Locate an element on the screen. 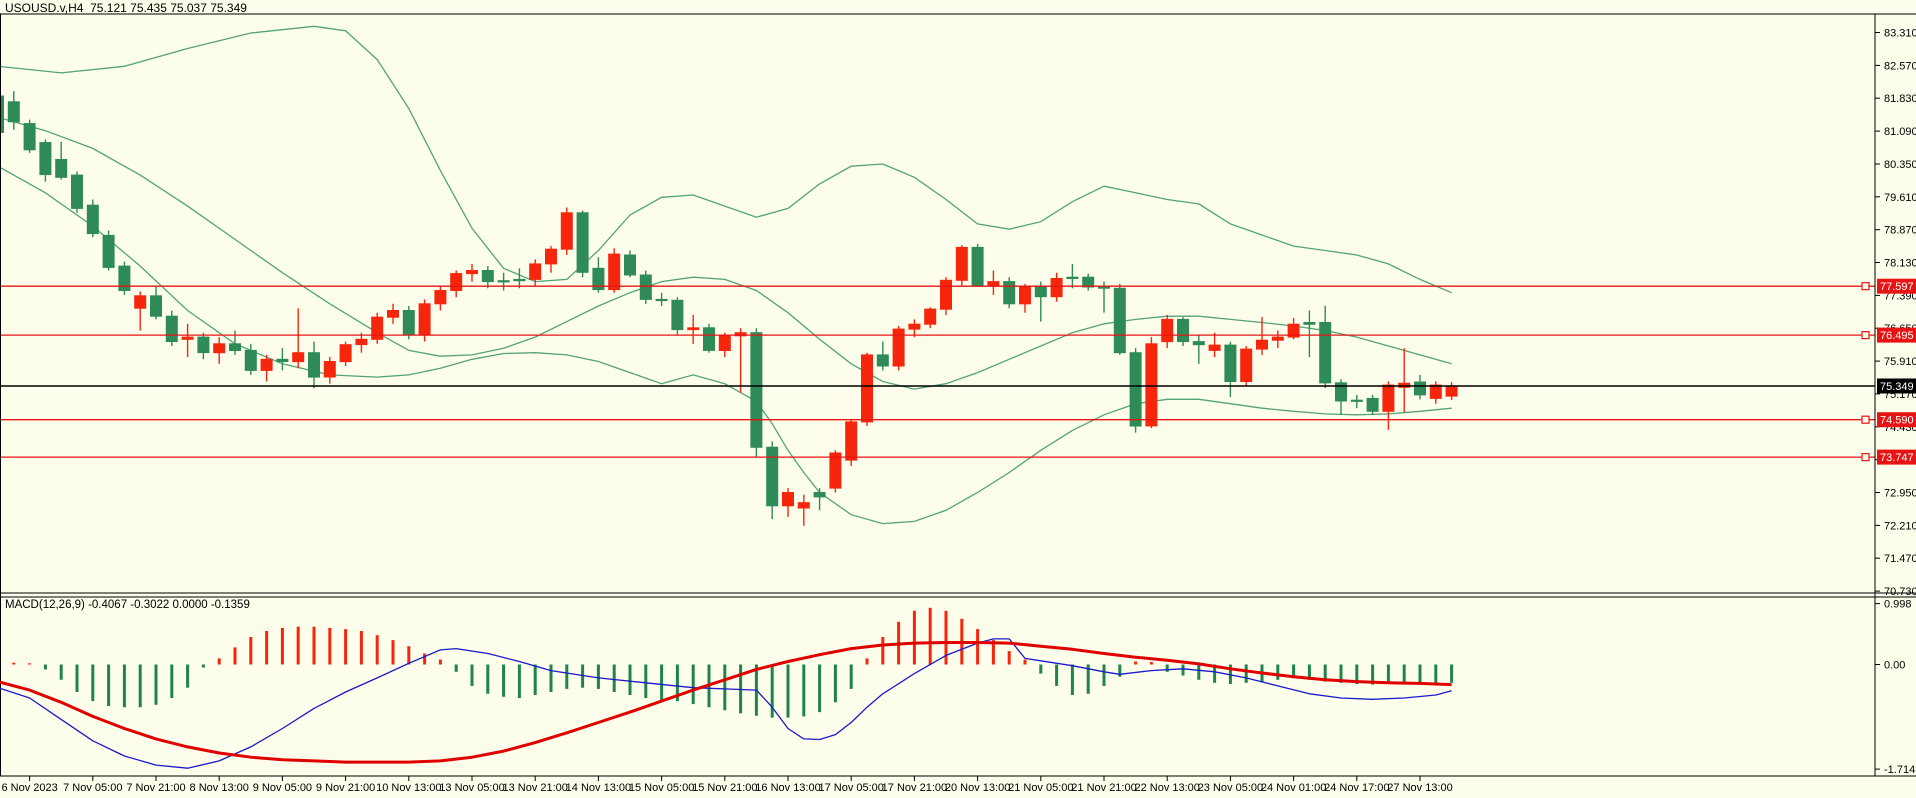 This screenshot has width=1916, height=798. macd-tick-label: -1.7148 is located at coordinates (1900, 770).